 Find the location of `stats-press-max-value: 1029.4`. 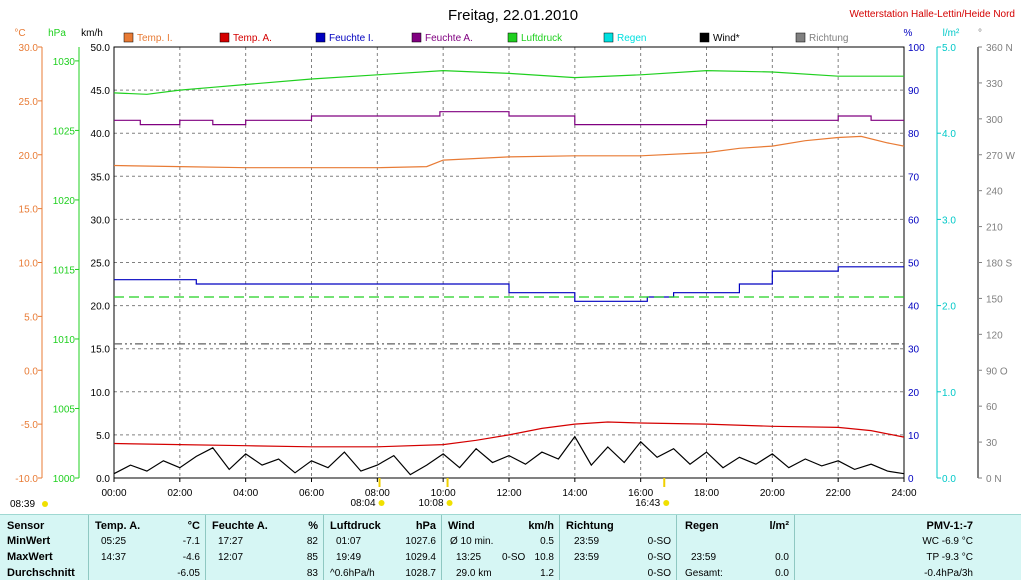

stats-press-max-value: 1029.4 is located at coordinates (420, 557).